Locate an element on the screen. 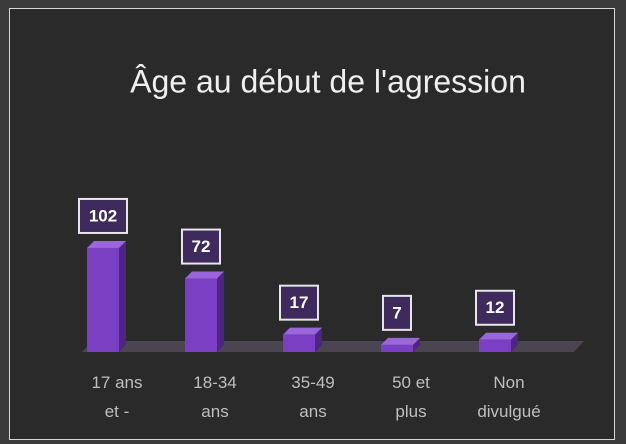  x-tick-label: Non divulgué is located at coordinates (509, 397).